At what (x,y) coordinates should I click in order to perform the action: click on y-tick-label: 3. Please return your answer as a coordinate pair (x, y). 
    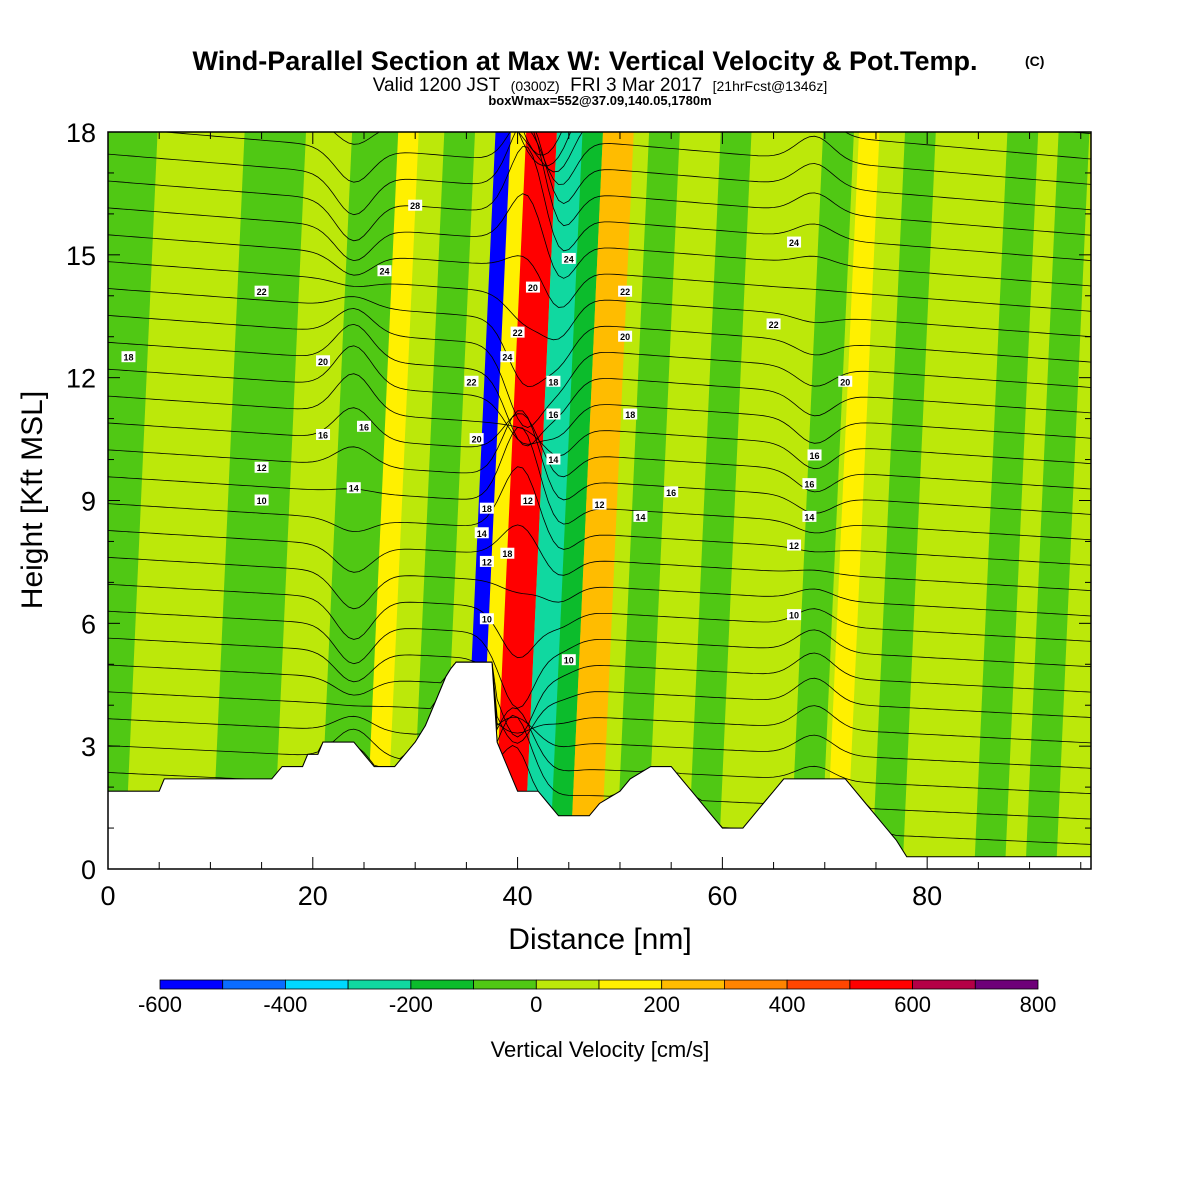
    Looking at the image, I should click on (88, 747).